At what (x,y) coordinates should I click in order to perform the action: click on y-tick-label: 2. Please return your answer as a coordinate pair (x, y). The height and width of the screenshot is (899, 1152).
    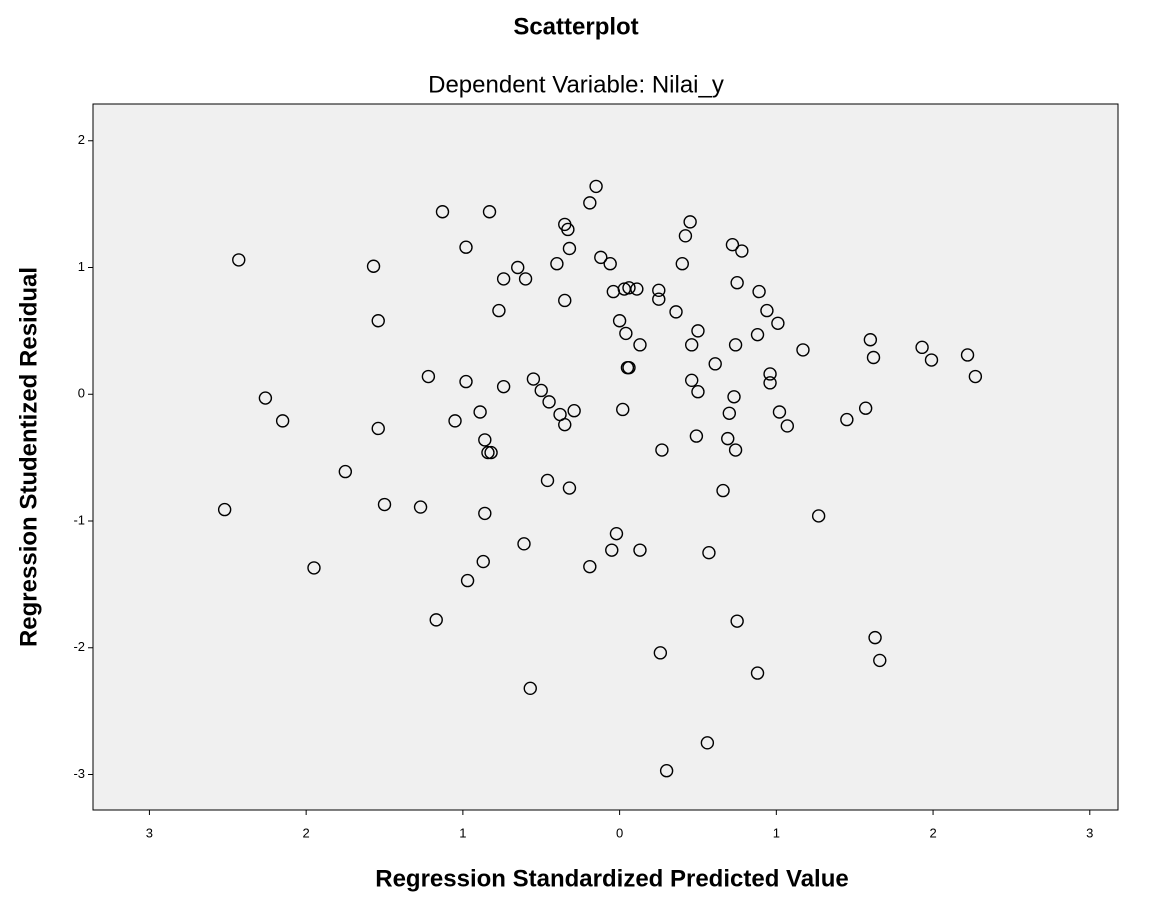
    Looking at the image, I should click on (81, 139).